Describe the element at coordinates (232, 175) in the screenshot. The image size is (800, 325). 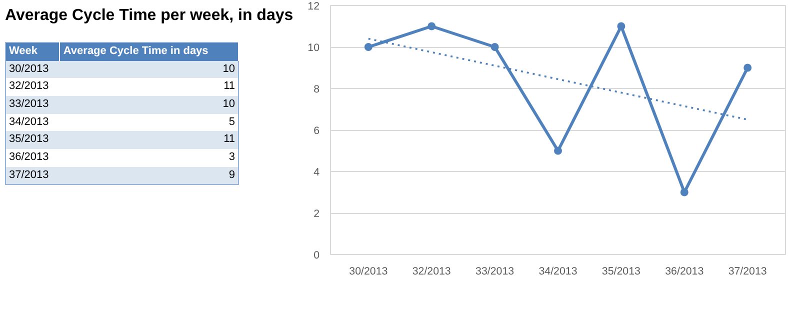
I see `text: 9` at that location.